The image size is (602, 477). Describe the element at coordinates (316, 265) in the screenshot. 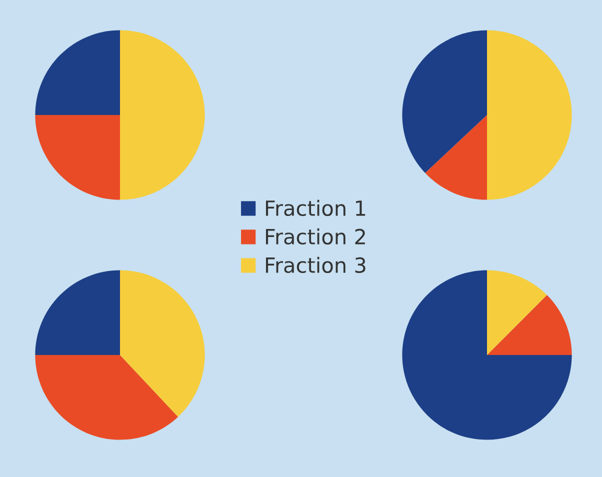

I see `legend-label: Fraction 3` at that location.